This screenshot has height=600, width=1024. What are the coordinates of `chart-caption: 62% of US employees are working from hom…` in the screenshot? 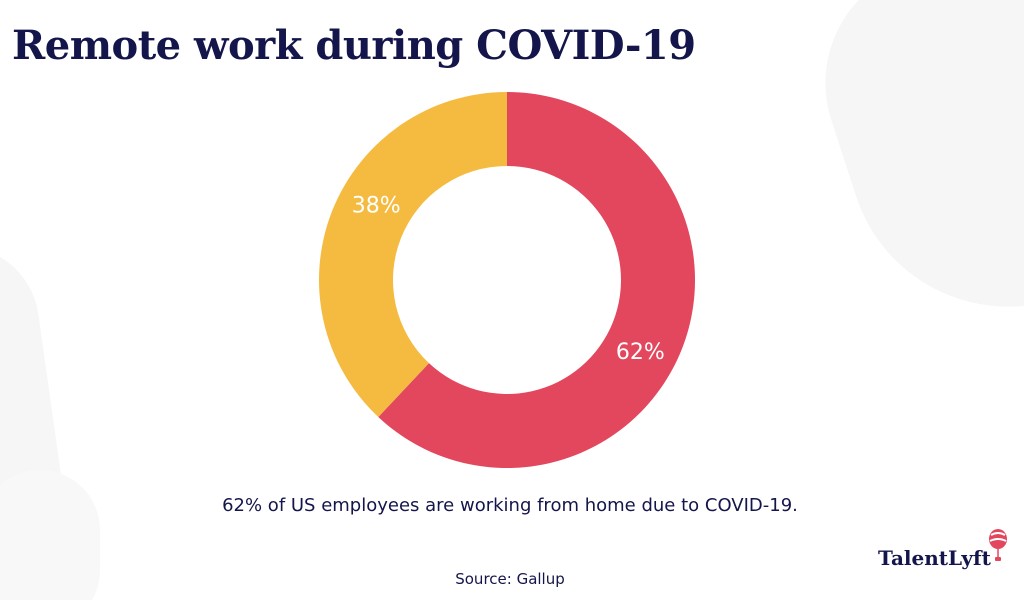 It's located at (510, 505).